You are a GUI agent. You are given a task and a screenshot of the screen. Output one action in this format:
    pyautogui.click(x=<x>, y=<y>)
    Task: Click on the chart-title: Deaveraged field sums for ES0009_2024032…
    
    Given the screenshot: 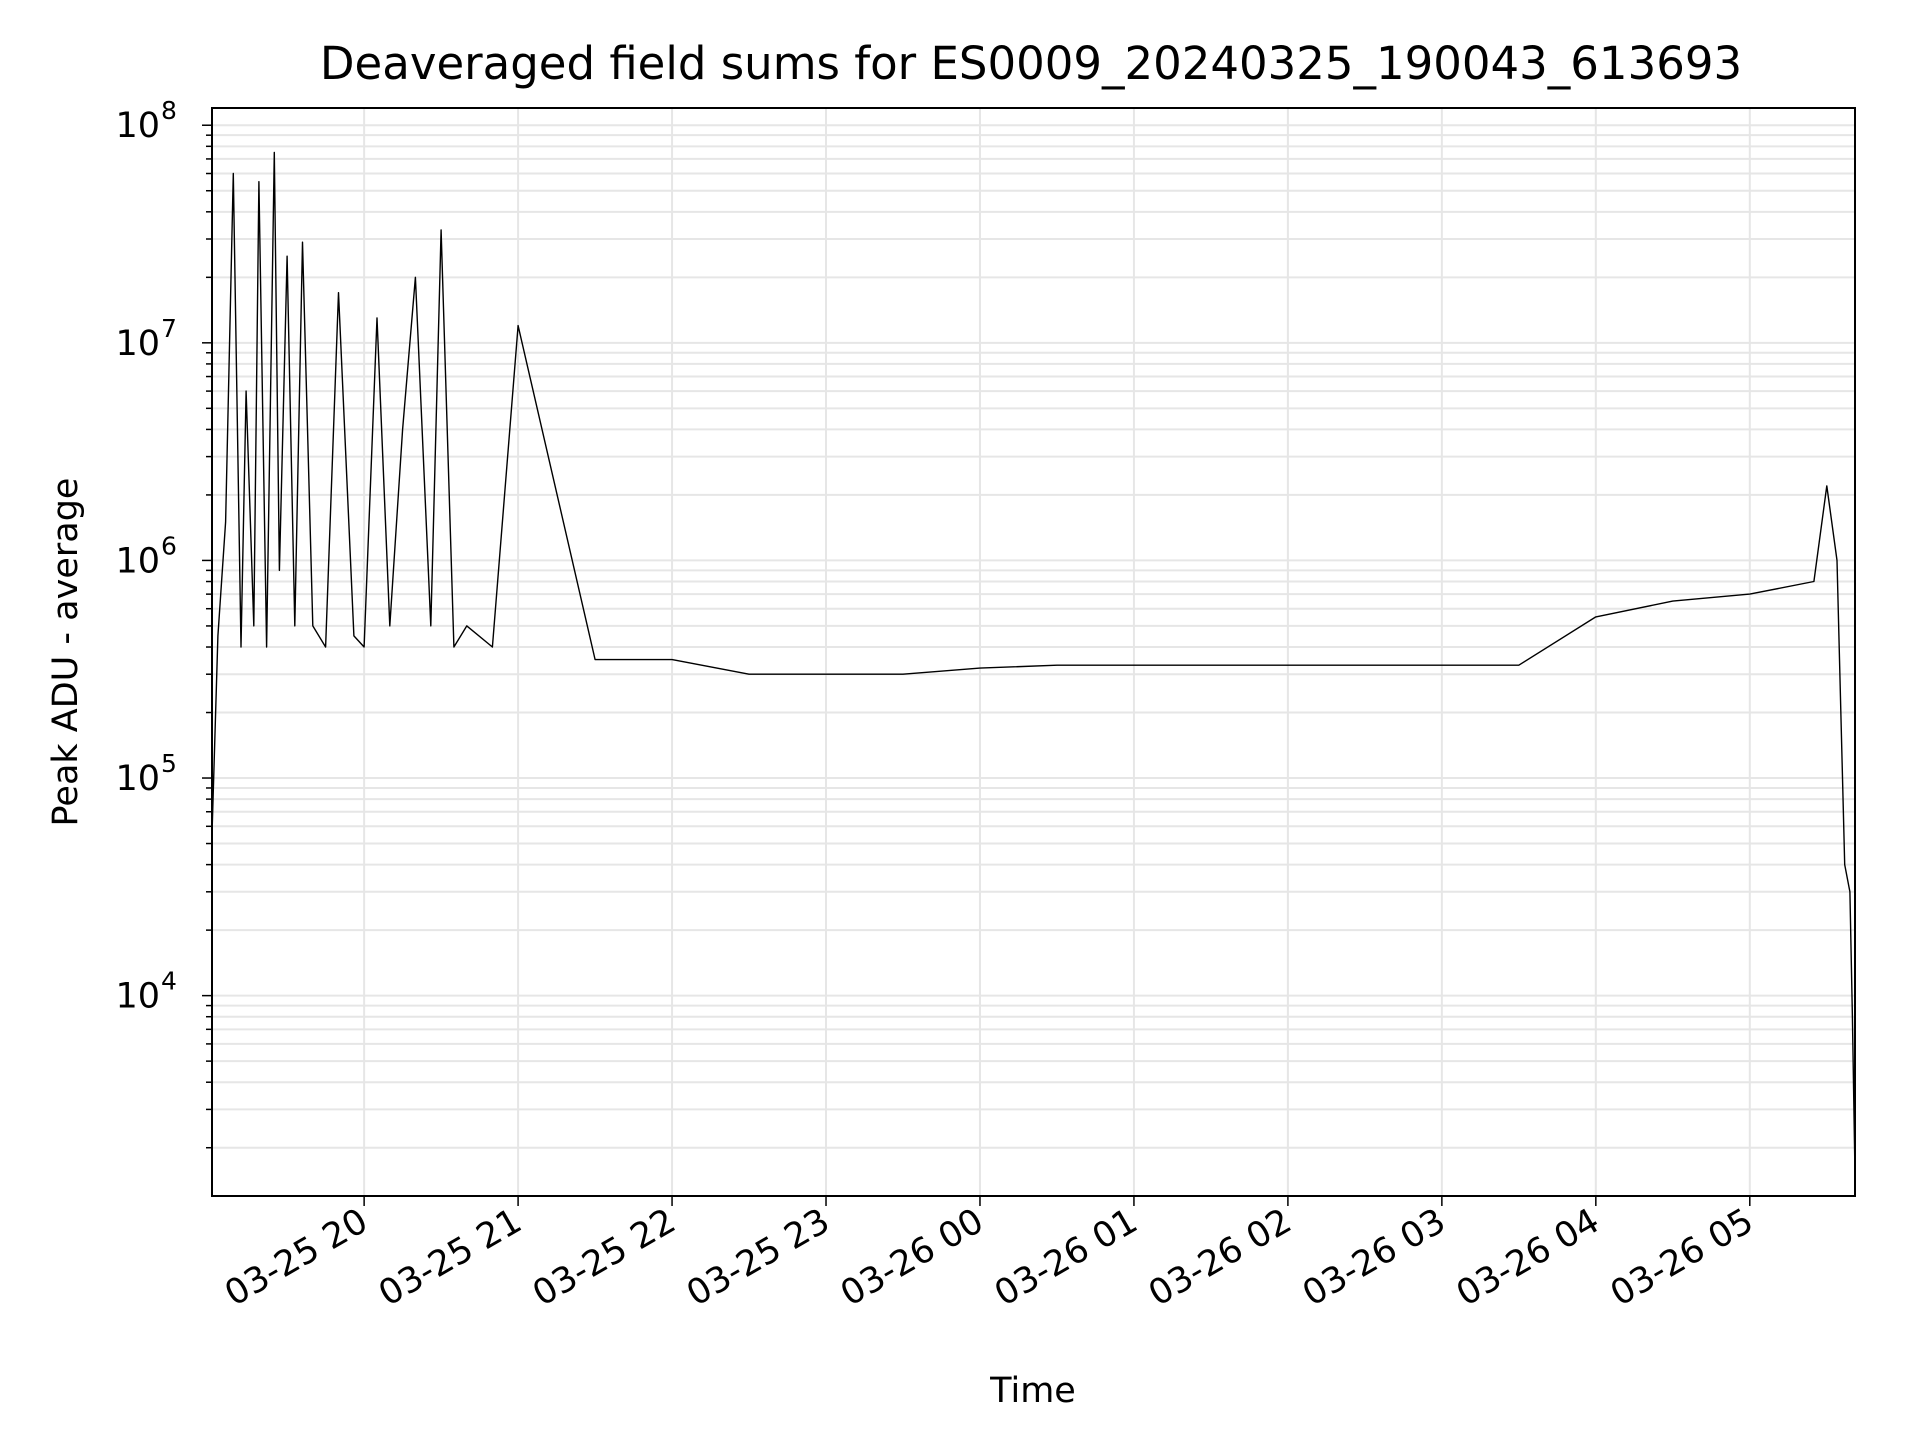 What is the action you would take?
    pyautogui.click(x=1031, y=63)
    